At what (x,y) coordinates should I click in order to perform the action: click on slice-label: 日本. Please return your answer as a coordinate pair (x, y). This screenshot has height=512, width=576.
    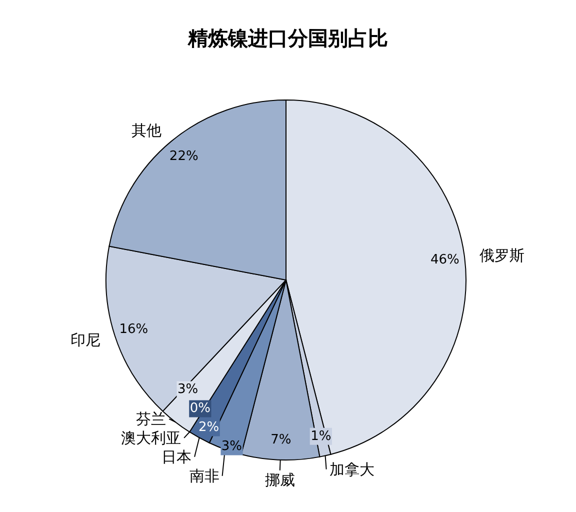
    Looking at the image, I should click on (177, 457).